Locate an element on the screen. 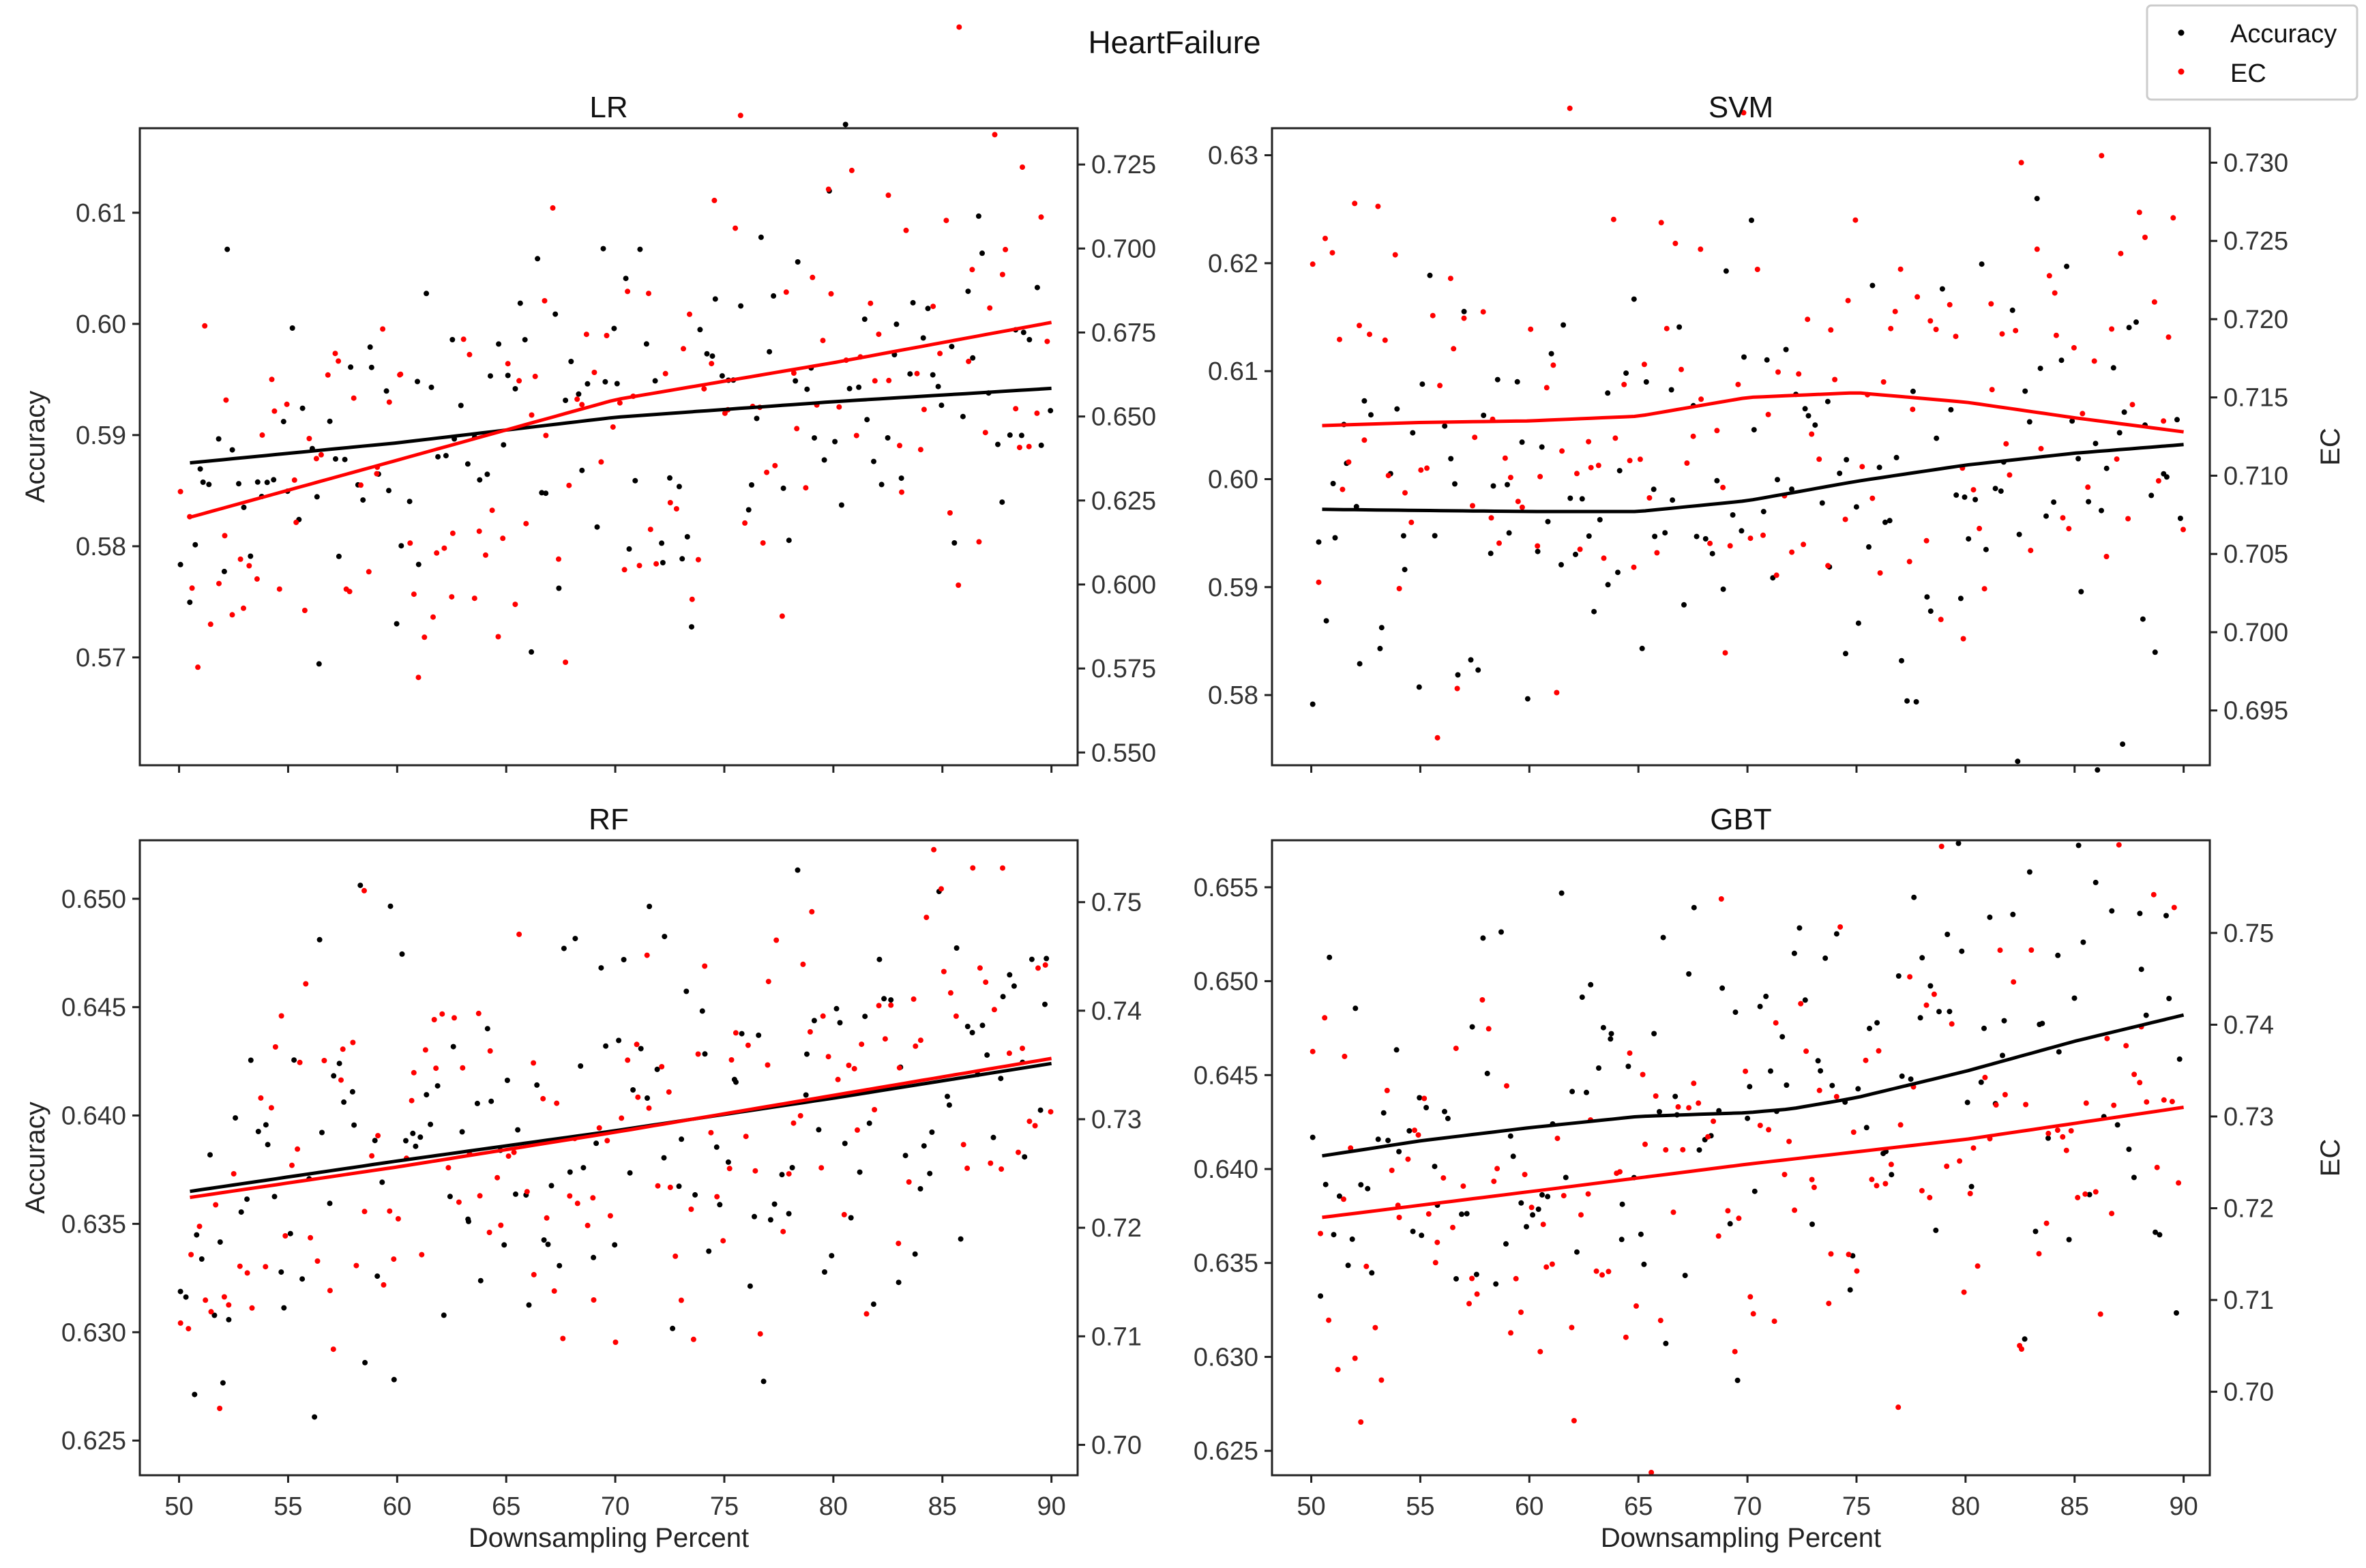 The width and height of the screenshot is (2366, 1568). rf-y-axis-label: Accuracy is located at coordinates (35, 1157).